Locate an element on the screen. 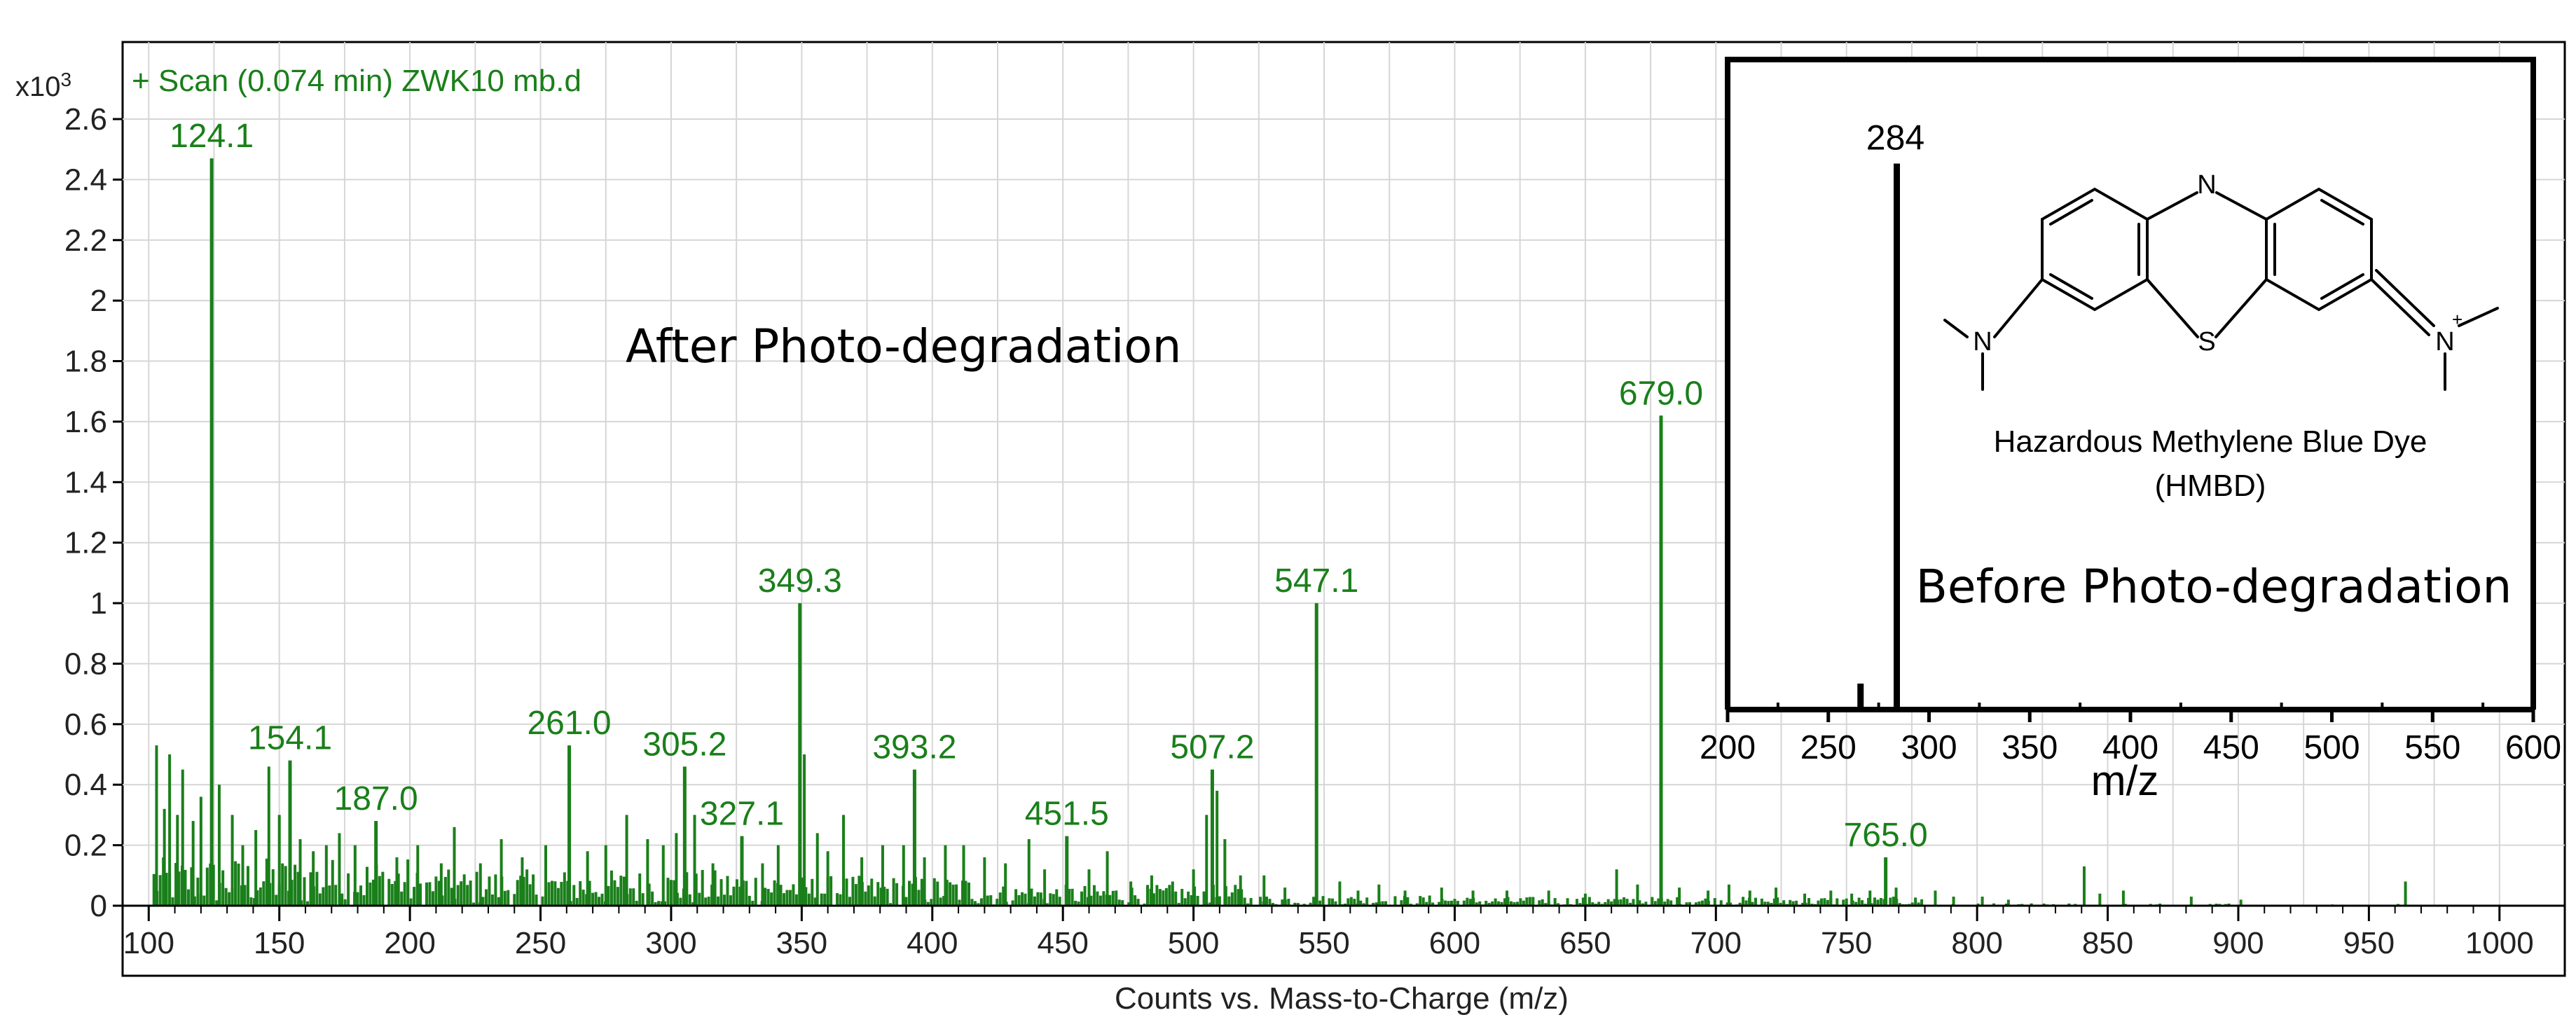  atom-ring-nitrogen: N is located at coordinates (2206, 185).